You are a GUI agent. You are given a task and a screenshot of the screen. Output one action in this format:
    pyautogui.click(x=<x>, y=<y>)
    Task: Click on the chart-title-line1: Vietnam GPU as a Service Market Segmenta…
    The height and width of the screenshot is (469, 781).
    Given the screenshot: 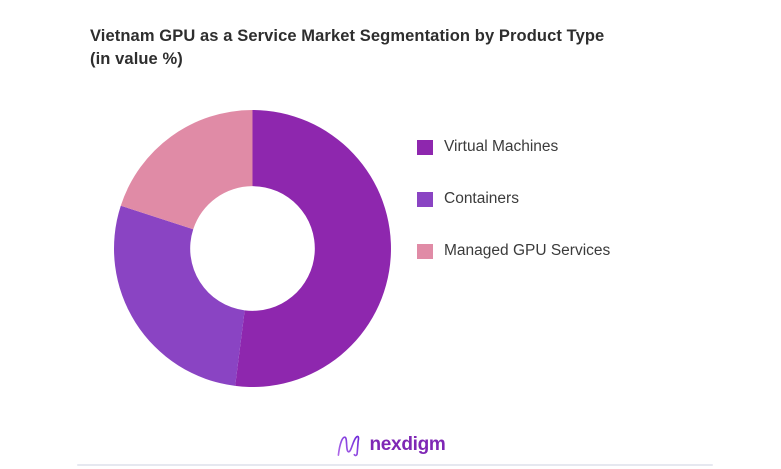 What is the action you would take?
    pyautogui.click(x=347, y=36)
    